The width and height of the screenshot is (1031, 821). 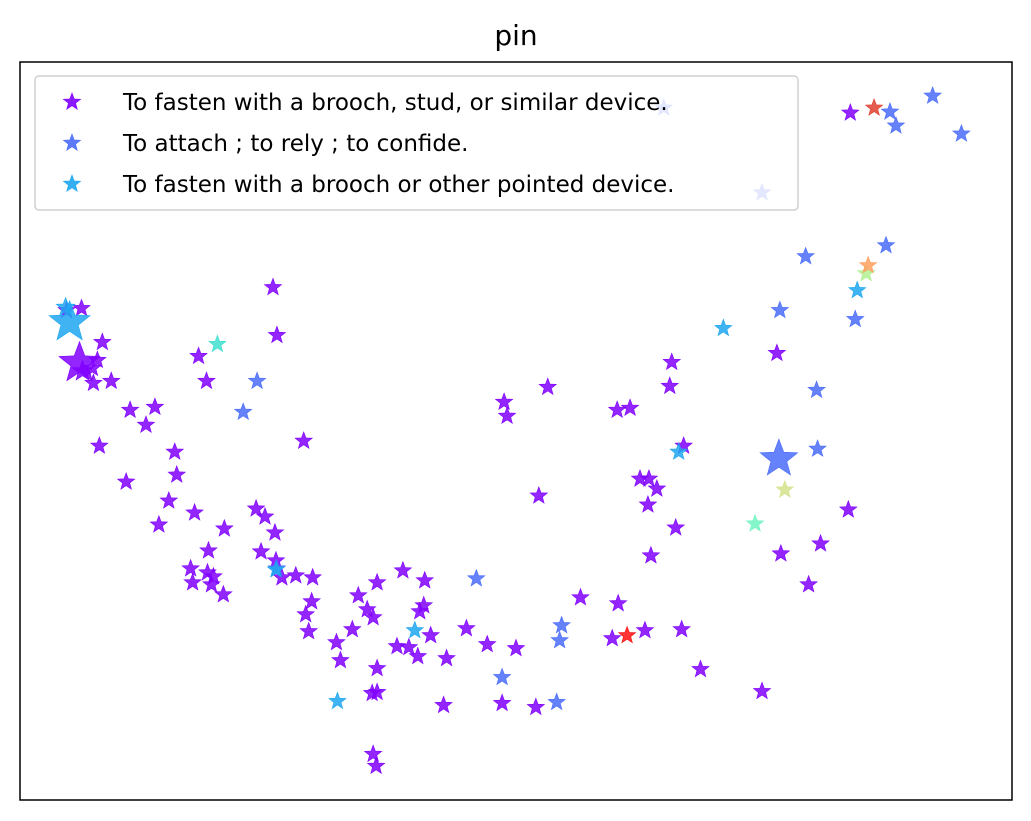 What do you see at coordinates (515, 35) in the screenshot?
I see `chart-title: pin` at bounding box center [515, 35].